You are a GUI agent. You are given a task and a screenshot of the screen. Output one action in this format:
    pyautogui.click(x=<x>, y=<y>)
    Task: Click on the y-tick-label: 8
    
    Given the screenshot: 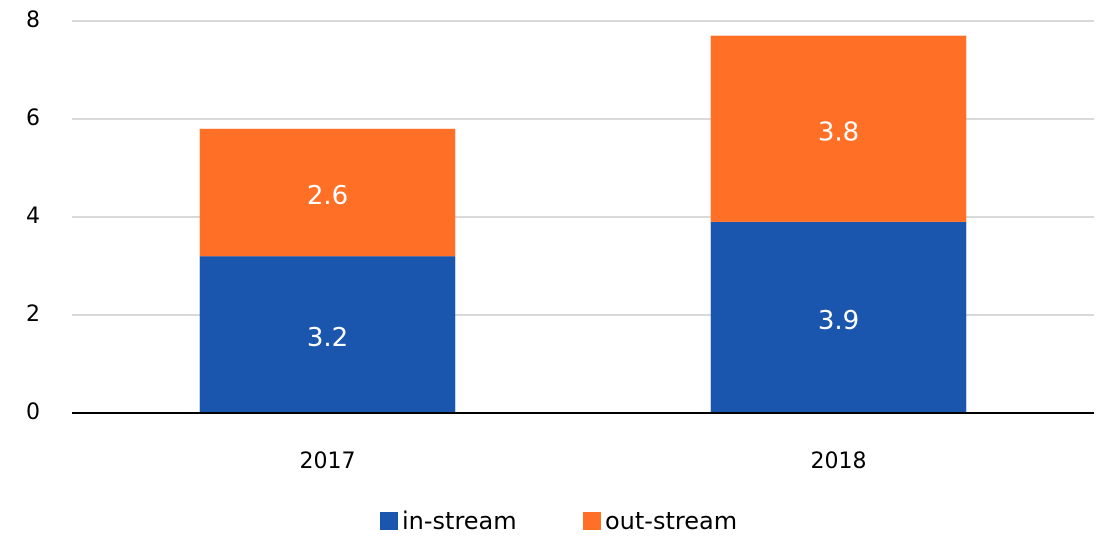 What is the action you would take?
    pyautogui.click(x=33, y=20)
    